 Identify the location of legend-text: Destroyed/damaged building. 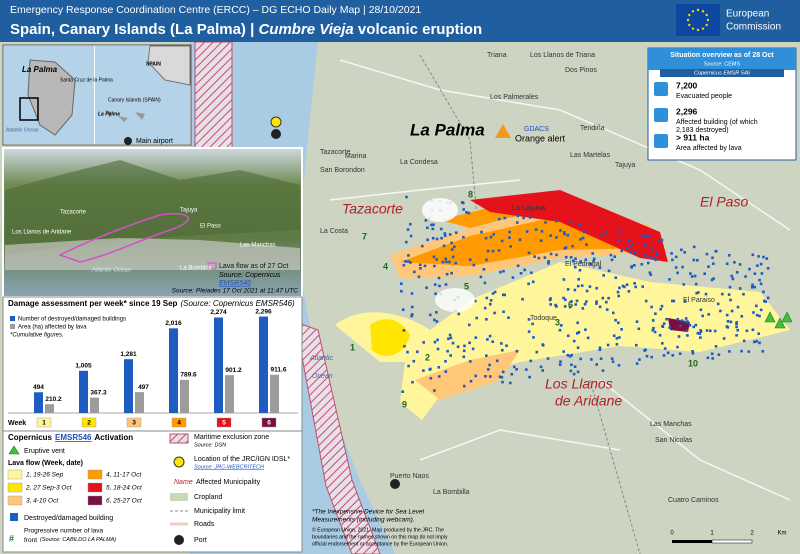
(68, 518).